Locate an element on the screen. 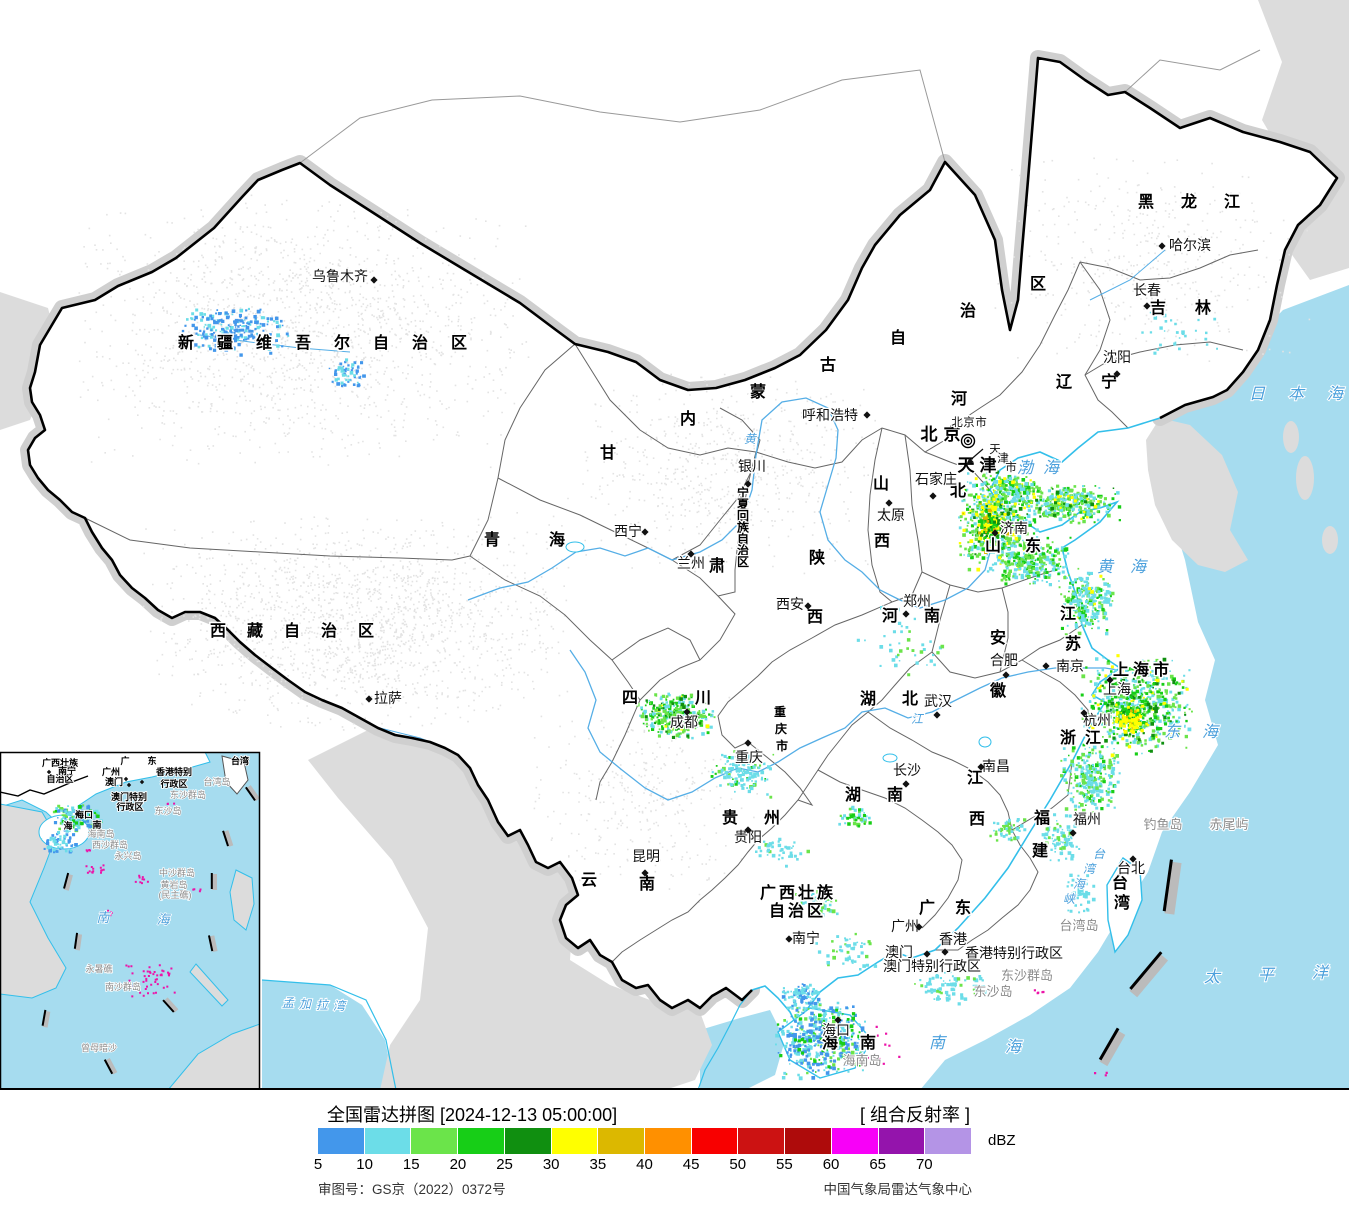  province-label: 广 is located at coordinates (927, 907).